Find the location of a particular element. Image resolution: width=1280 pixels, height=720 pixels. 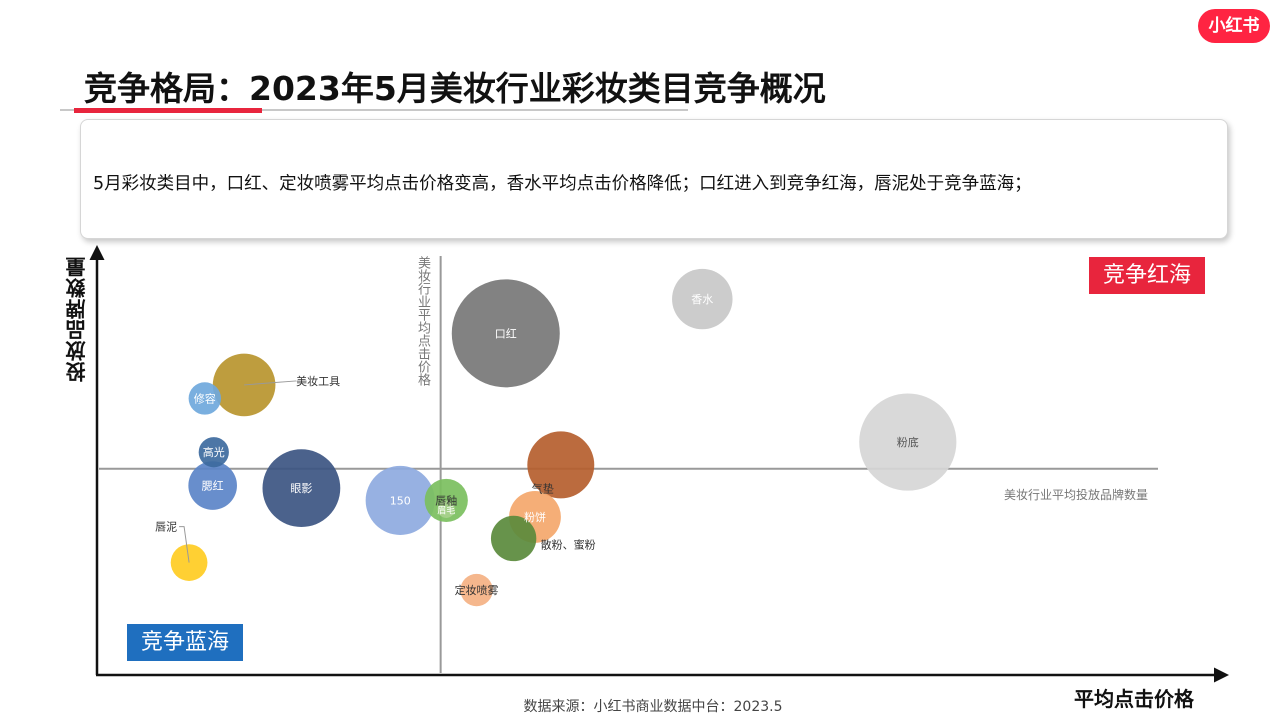

title-accent-bar is located at coordinates (168, 110).